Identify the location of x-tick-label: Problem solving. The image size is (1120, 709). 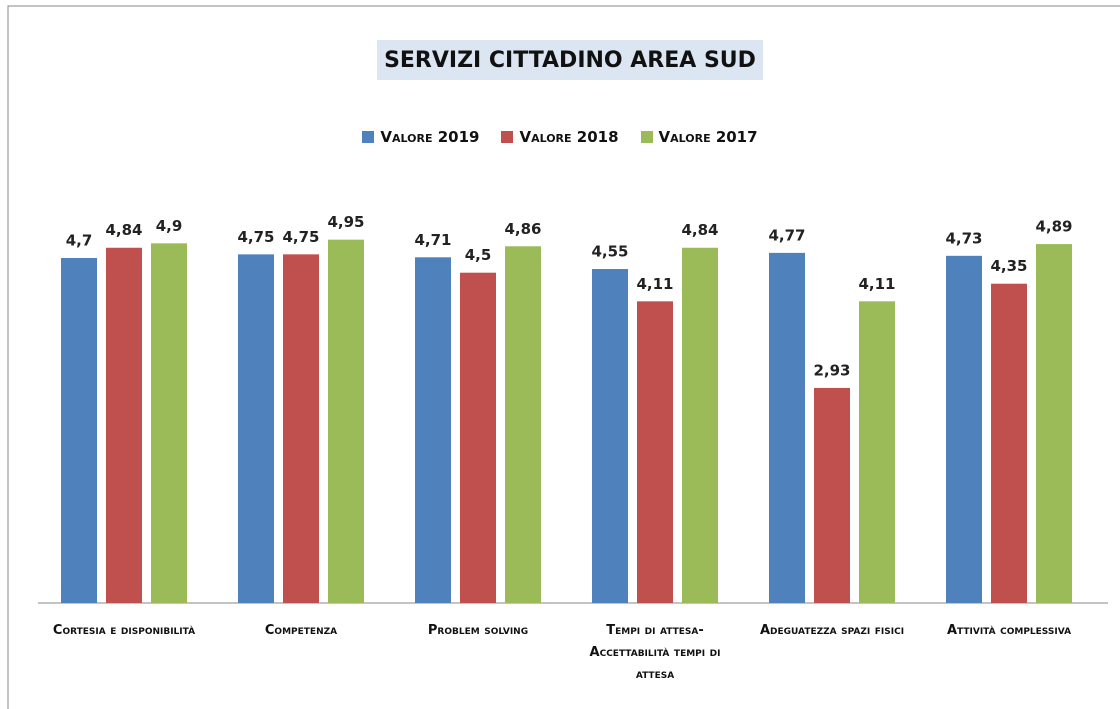
(478, 630).